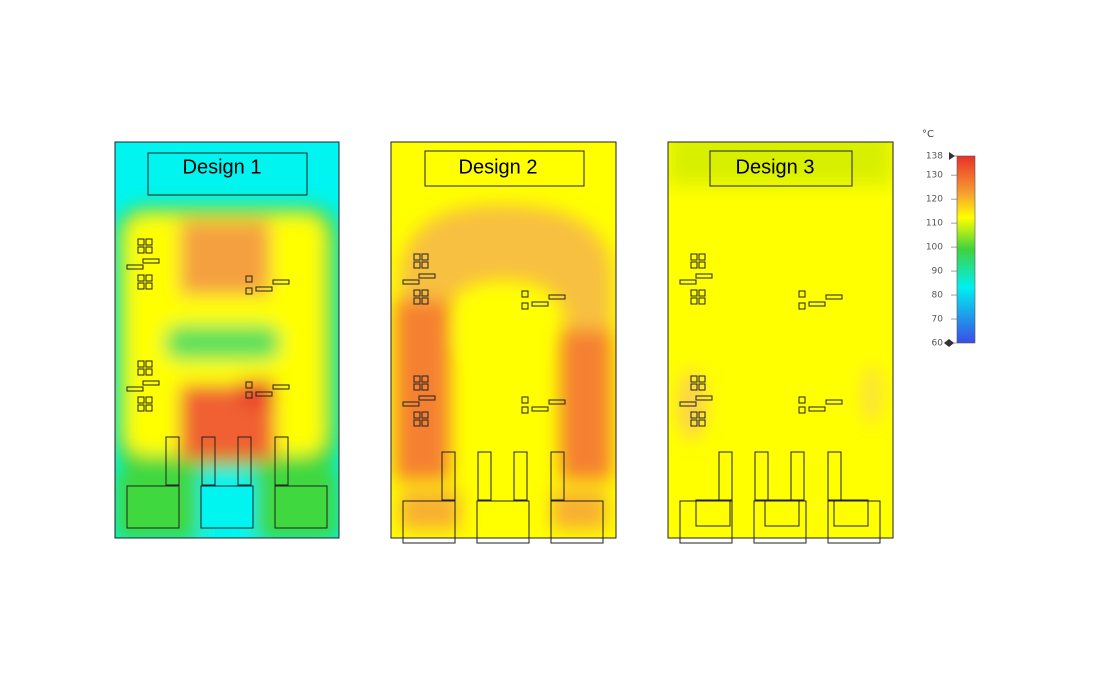  I want to click on colorbar-tick-label: 60, so click(938, 344).